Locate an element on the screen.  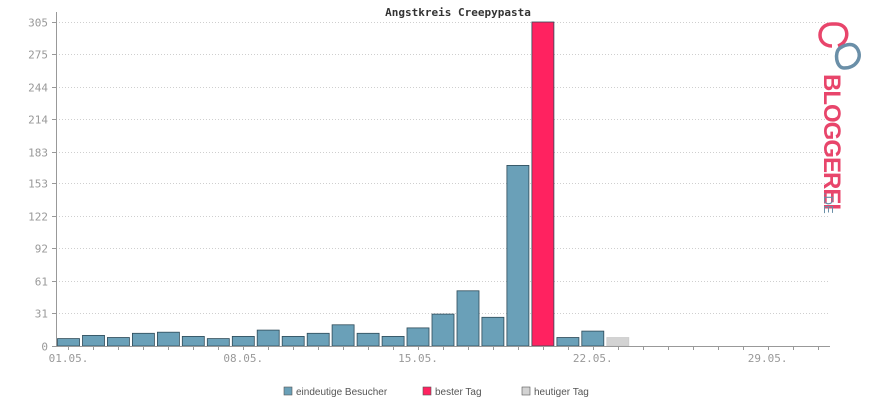
legend-label: heutiger Tag is located at coordinates (561, 392).